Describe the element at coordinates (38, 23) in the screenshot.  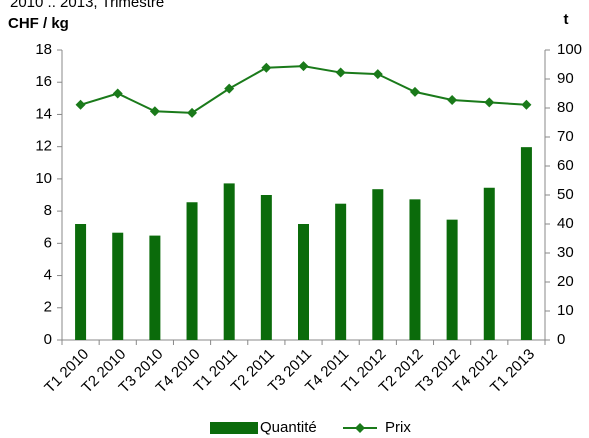
I see `y-axis-label: CHF / kg` at that location.